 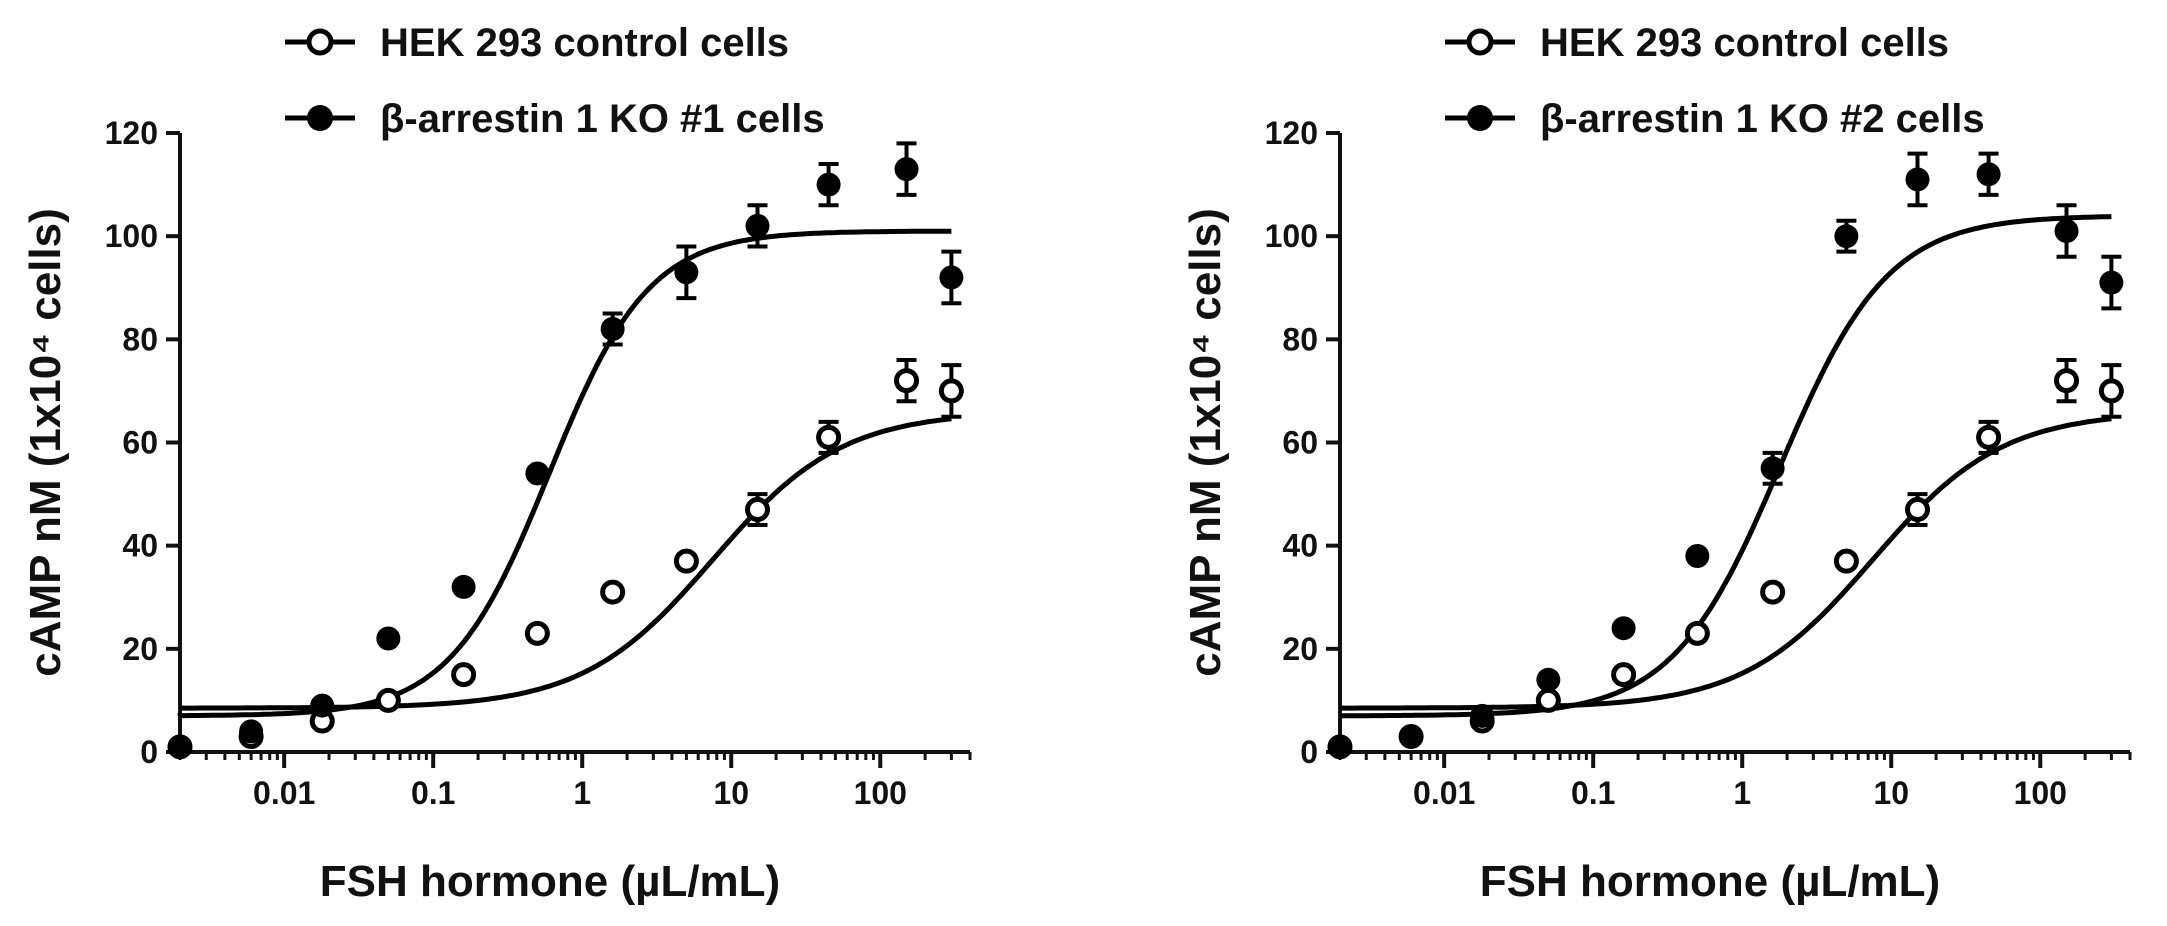 I want to click on legend-label: β-arrestin 1 KO #1 cells, so click(x=602, y=119).